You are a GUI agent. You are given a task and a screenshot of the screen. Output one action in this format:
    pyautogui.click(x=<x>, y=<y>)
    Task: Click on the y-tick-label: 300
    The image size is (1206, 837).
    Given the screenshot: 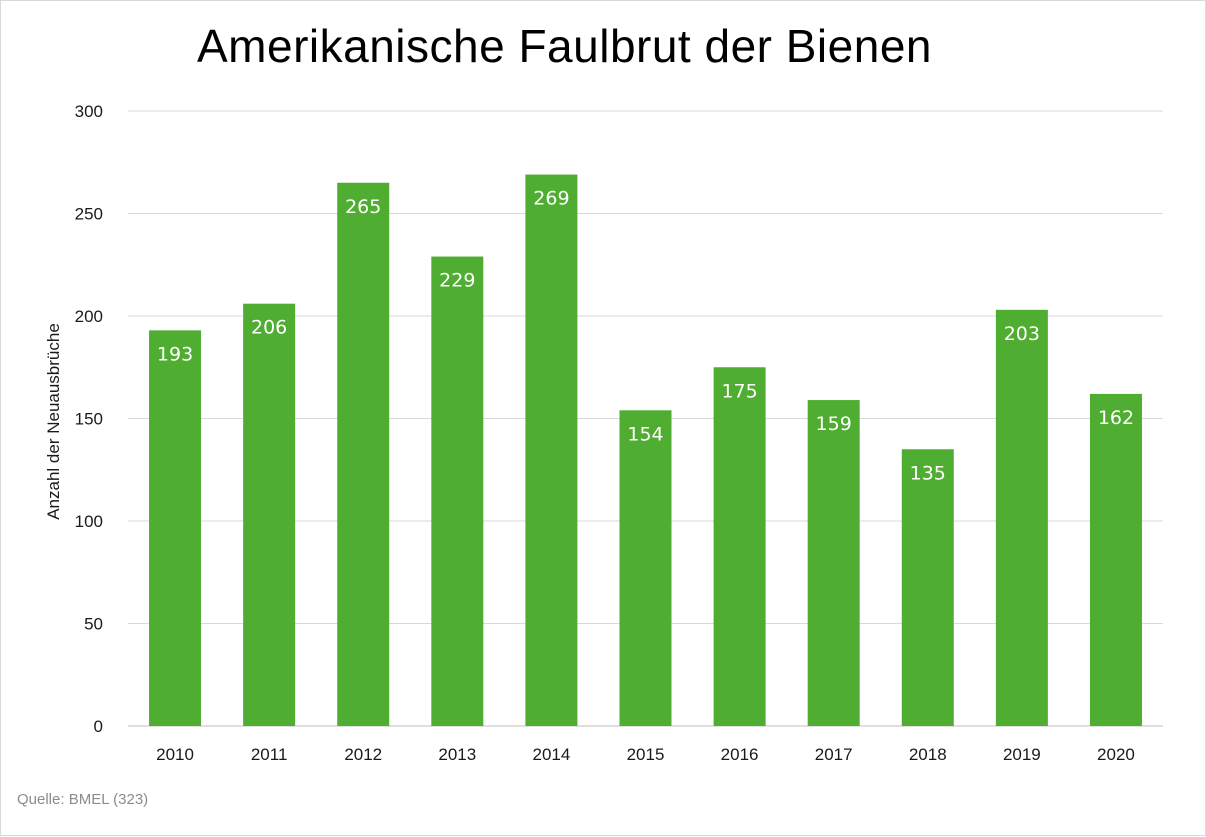 What is the action you would take?
    pyautogui.click(x=89, y=111)
    